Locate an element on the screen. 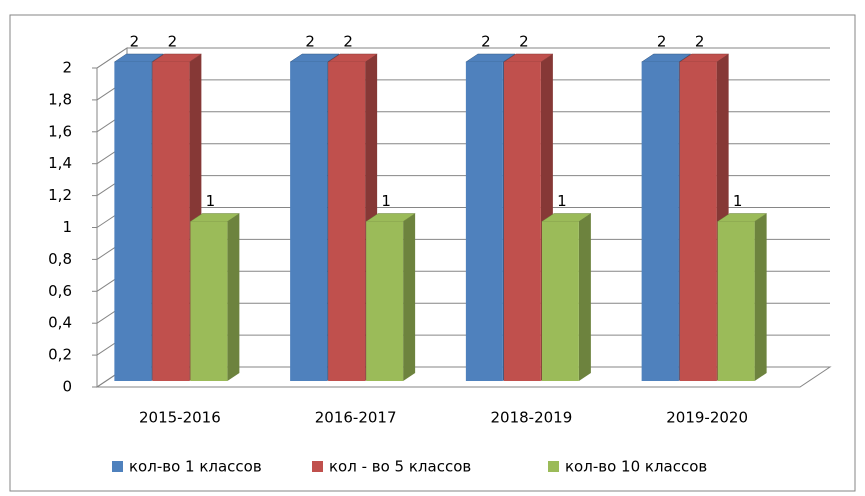  x-tick-label: 2016-2017 is located at coordinates (356, 418).